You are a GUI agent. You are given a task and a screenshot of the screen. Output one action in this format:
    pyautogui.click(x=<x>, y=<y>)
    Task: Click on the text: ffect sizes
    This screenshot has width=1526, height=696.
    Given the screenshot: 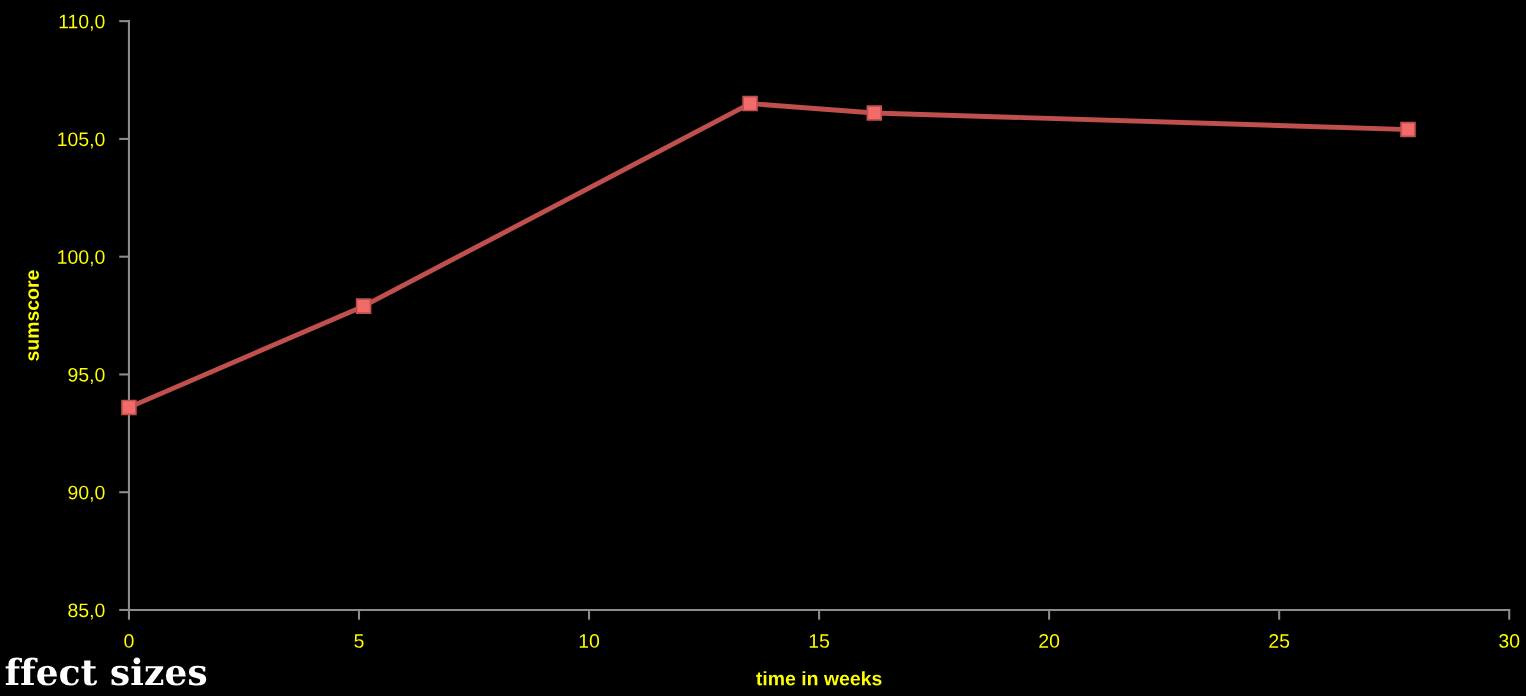 What is the action you would take?
    pyautogui.click(x=106, y=671)
    